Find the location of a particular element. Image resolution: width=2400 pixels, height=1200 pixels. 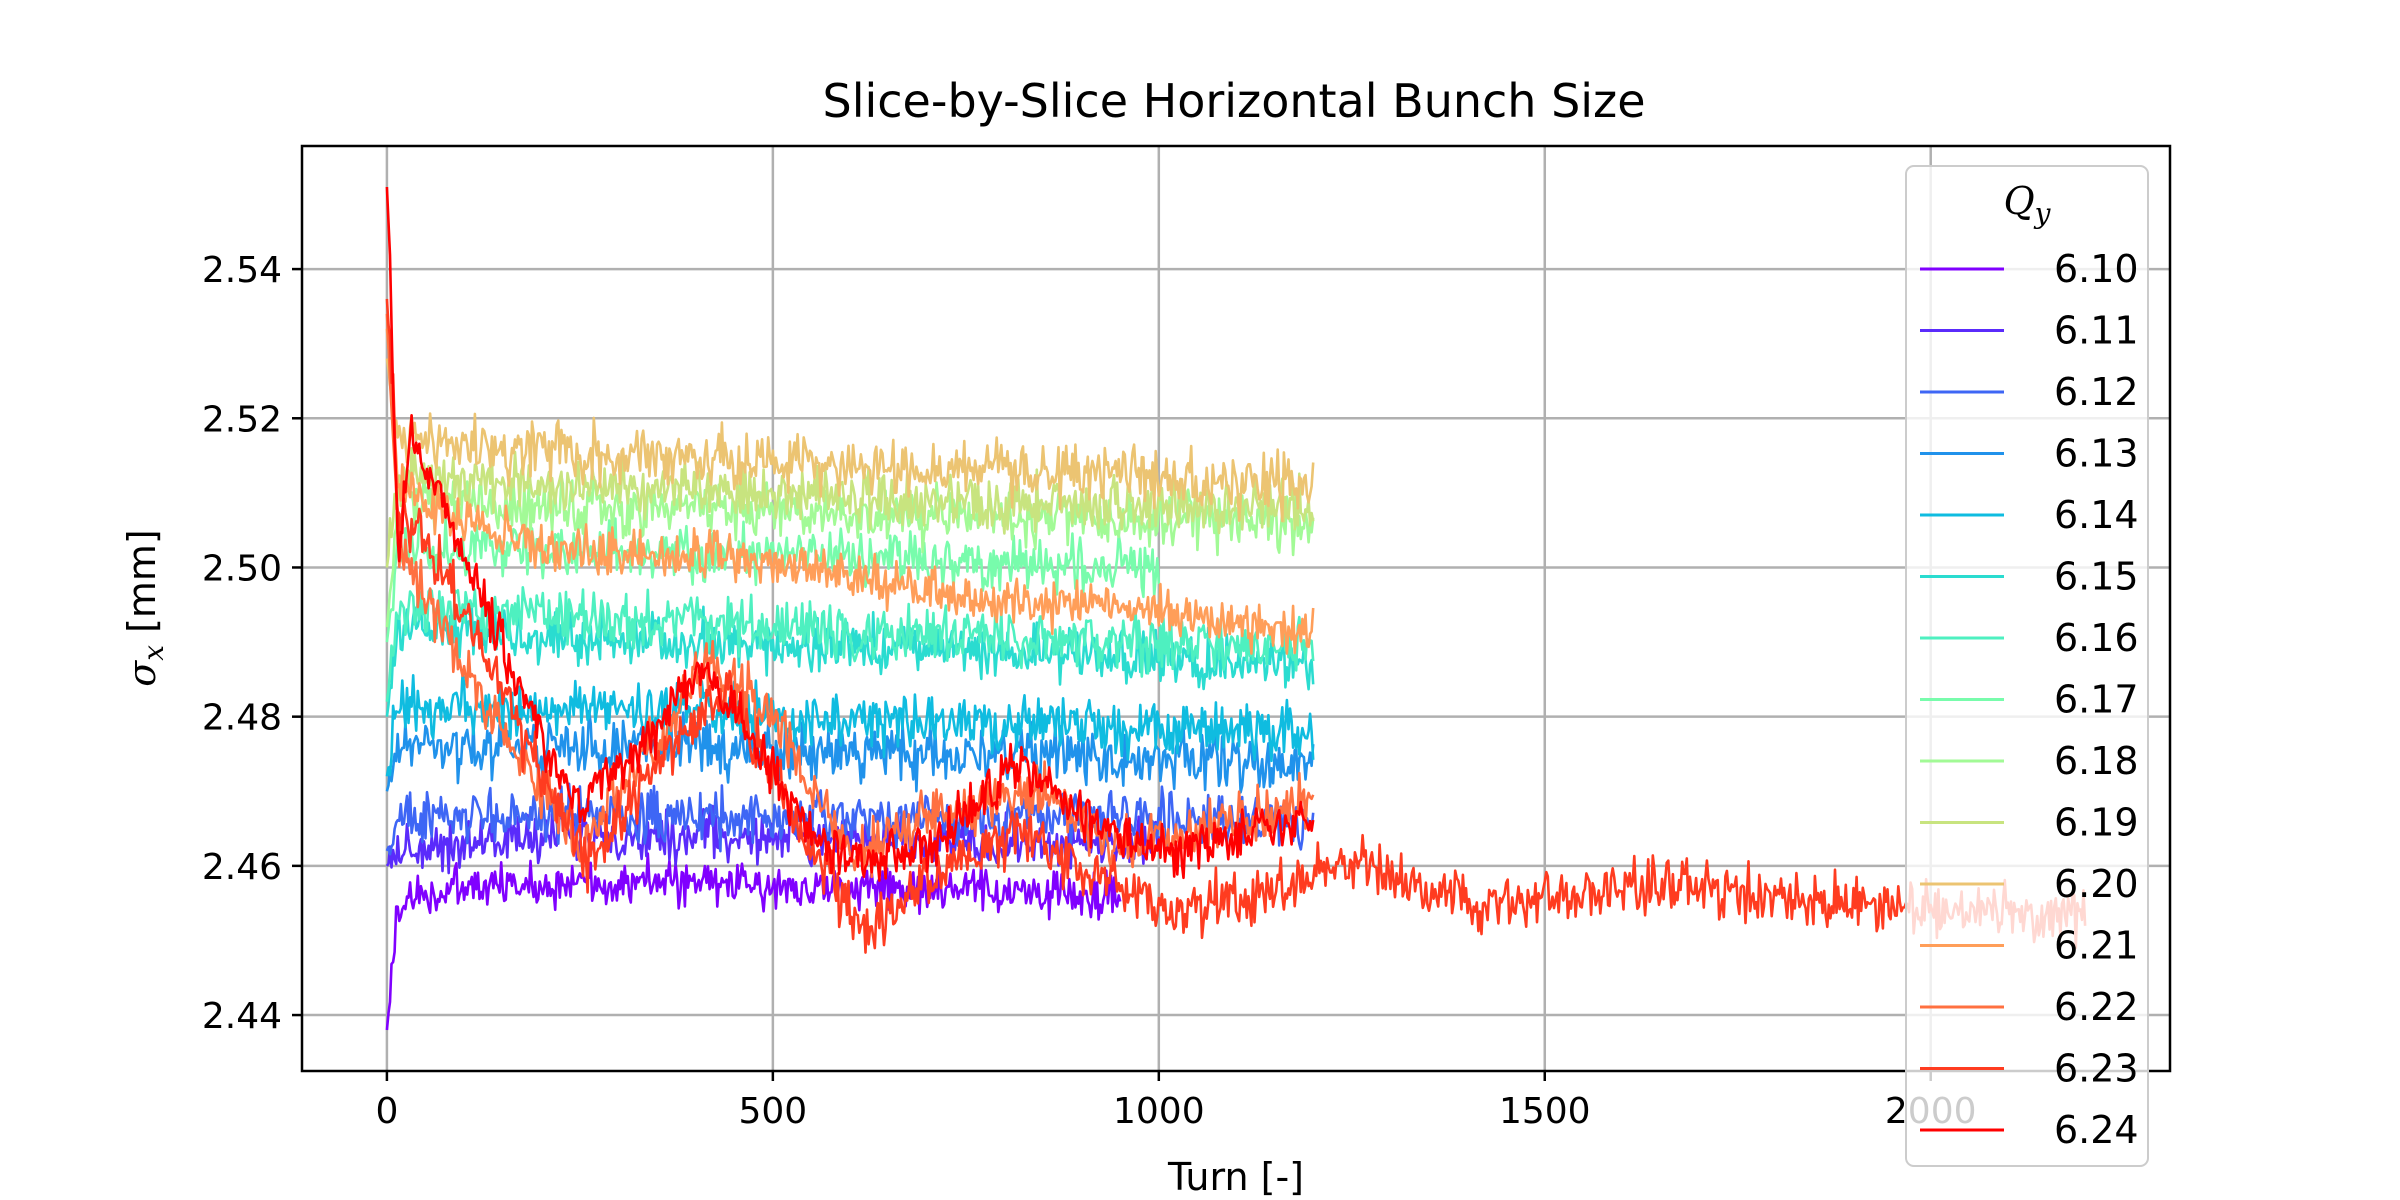

legend-label: 6.13 is located at coordinates (2096, 454).